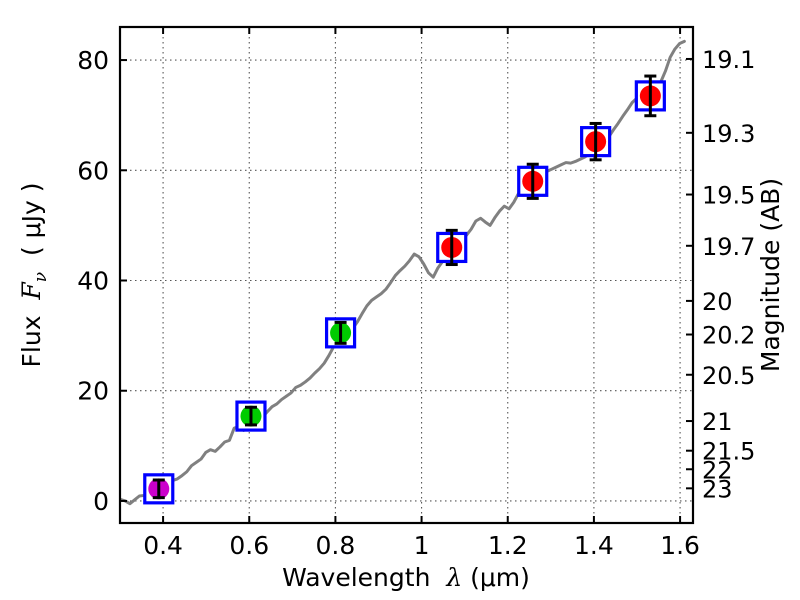  I want to click on photometry-point-H, so click(596, 141).